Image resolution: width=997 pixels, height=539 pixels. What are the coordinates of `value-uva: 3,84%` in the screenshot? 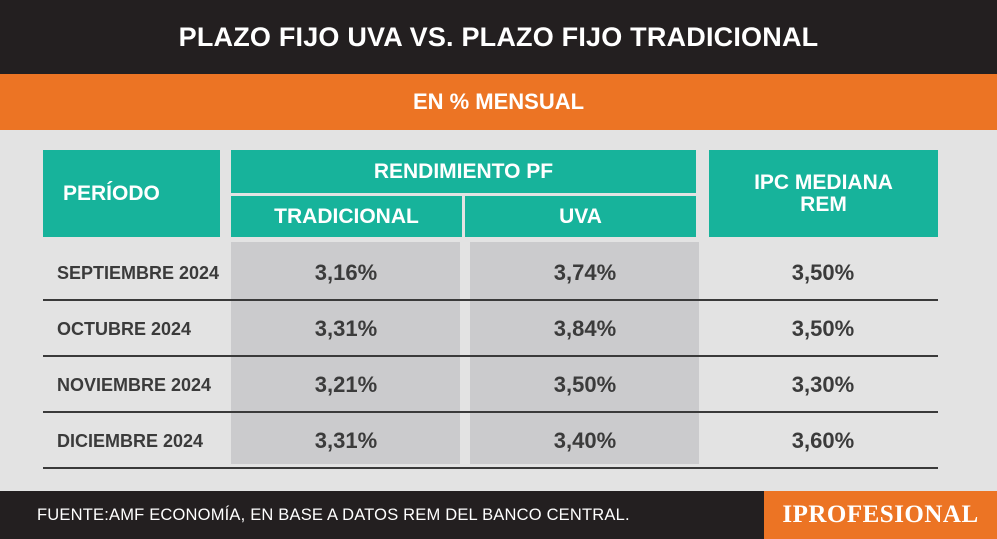 It's located at (585, 328).